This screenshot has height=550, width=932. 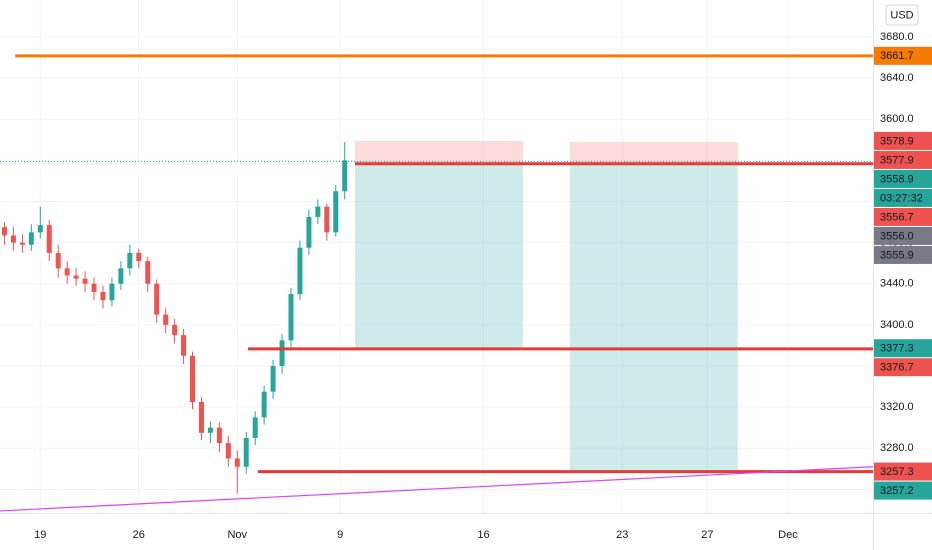 What do you see at coordinates (897, 349) in the screenshot?
I see `price-label: 3377.3` at bounding box center [897, 349].